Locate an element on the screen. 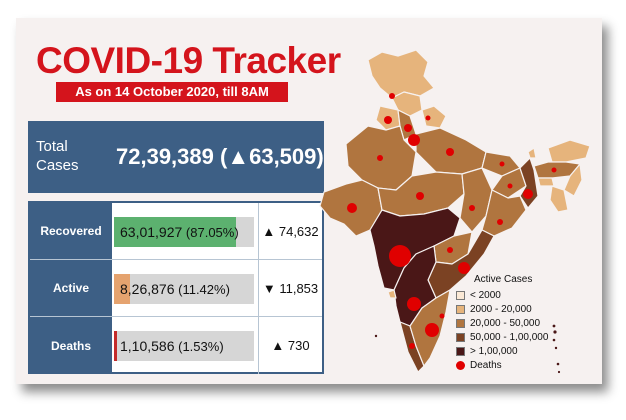 This screenshot has width=626, height=420. death-bubble-andhra is located at coordinates (464, 268).